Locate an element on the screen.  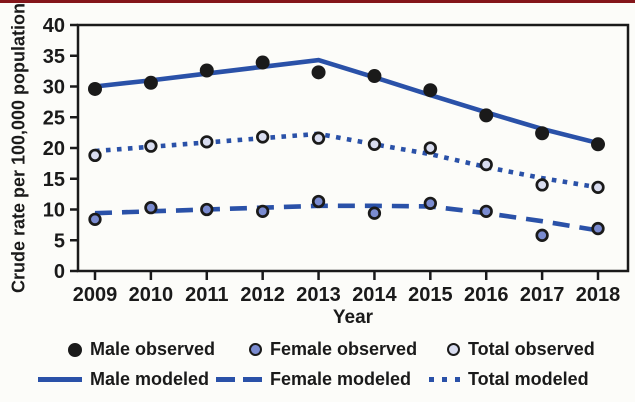
legend-label: Total observed is located at coordinates (531, 349).